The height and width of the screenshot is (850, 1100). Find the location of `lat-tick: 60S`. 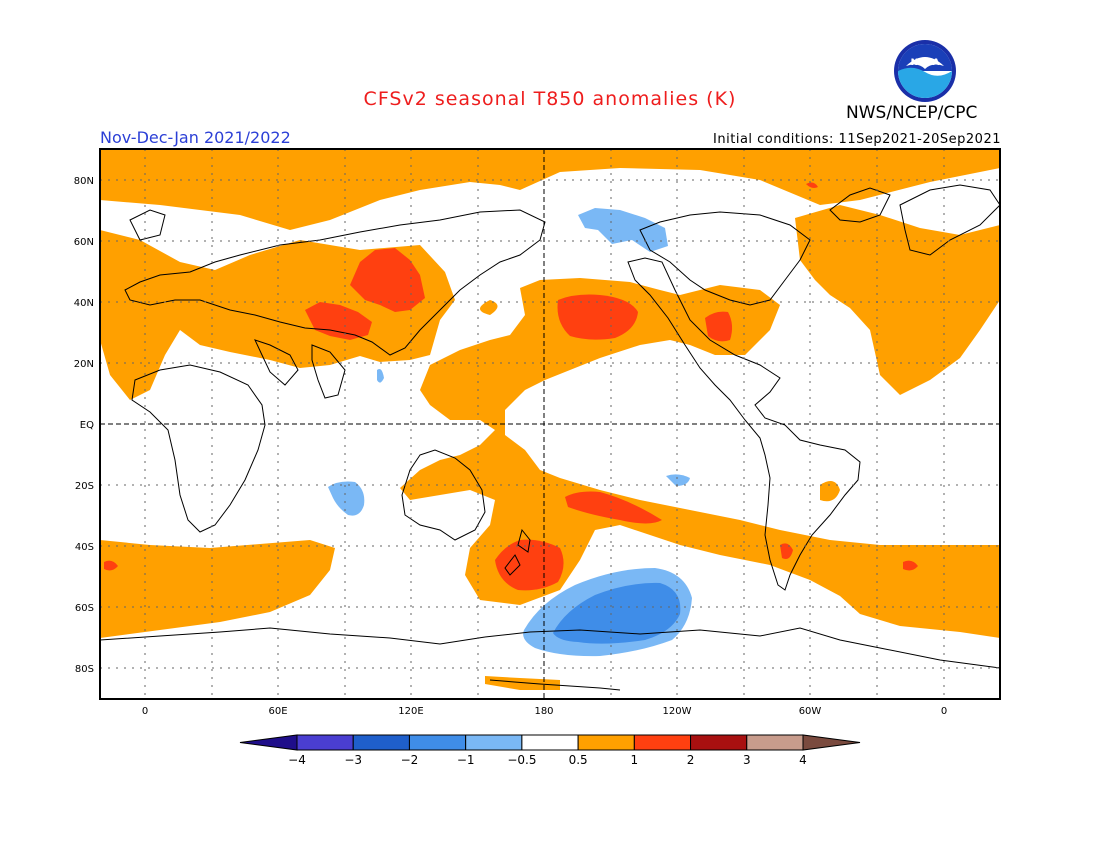

lat-tick: 60S is located at coordinates (84, 608).